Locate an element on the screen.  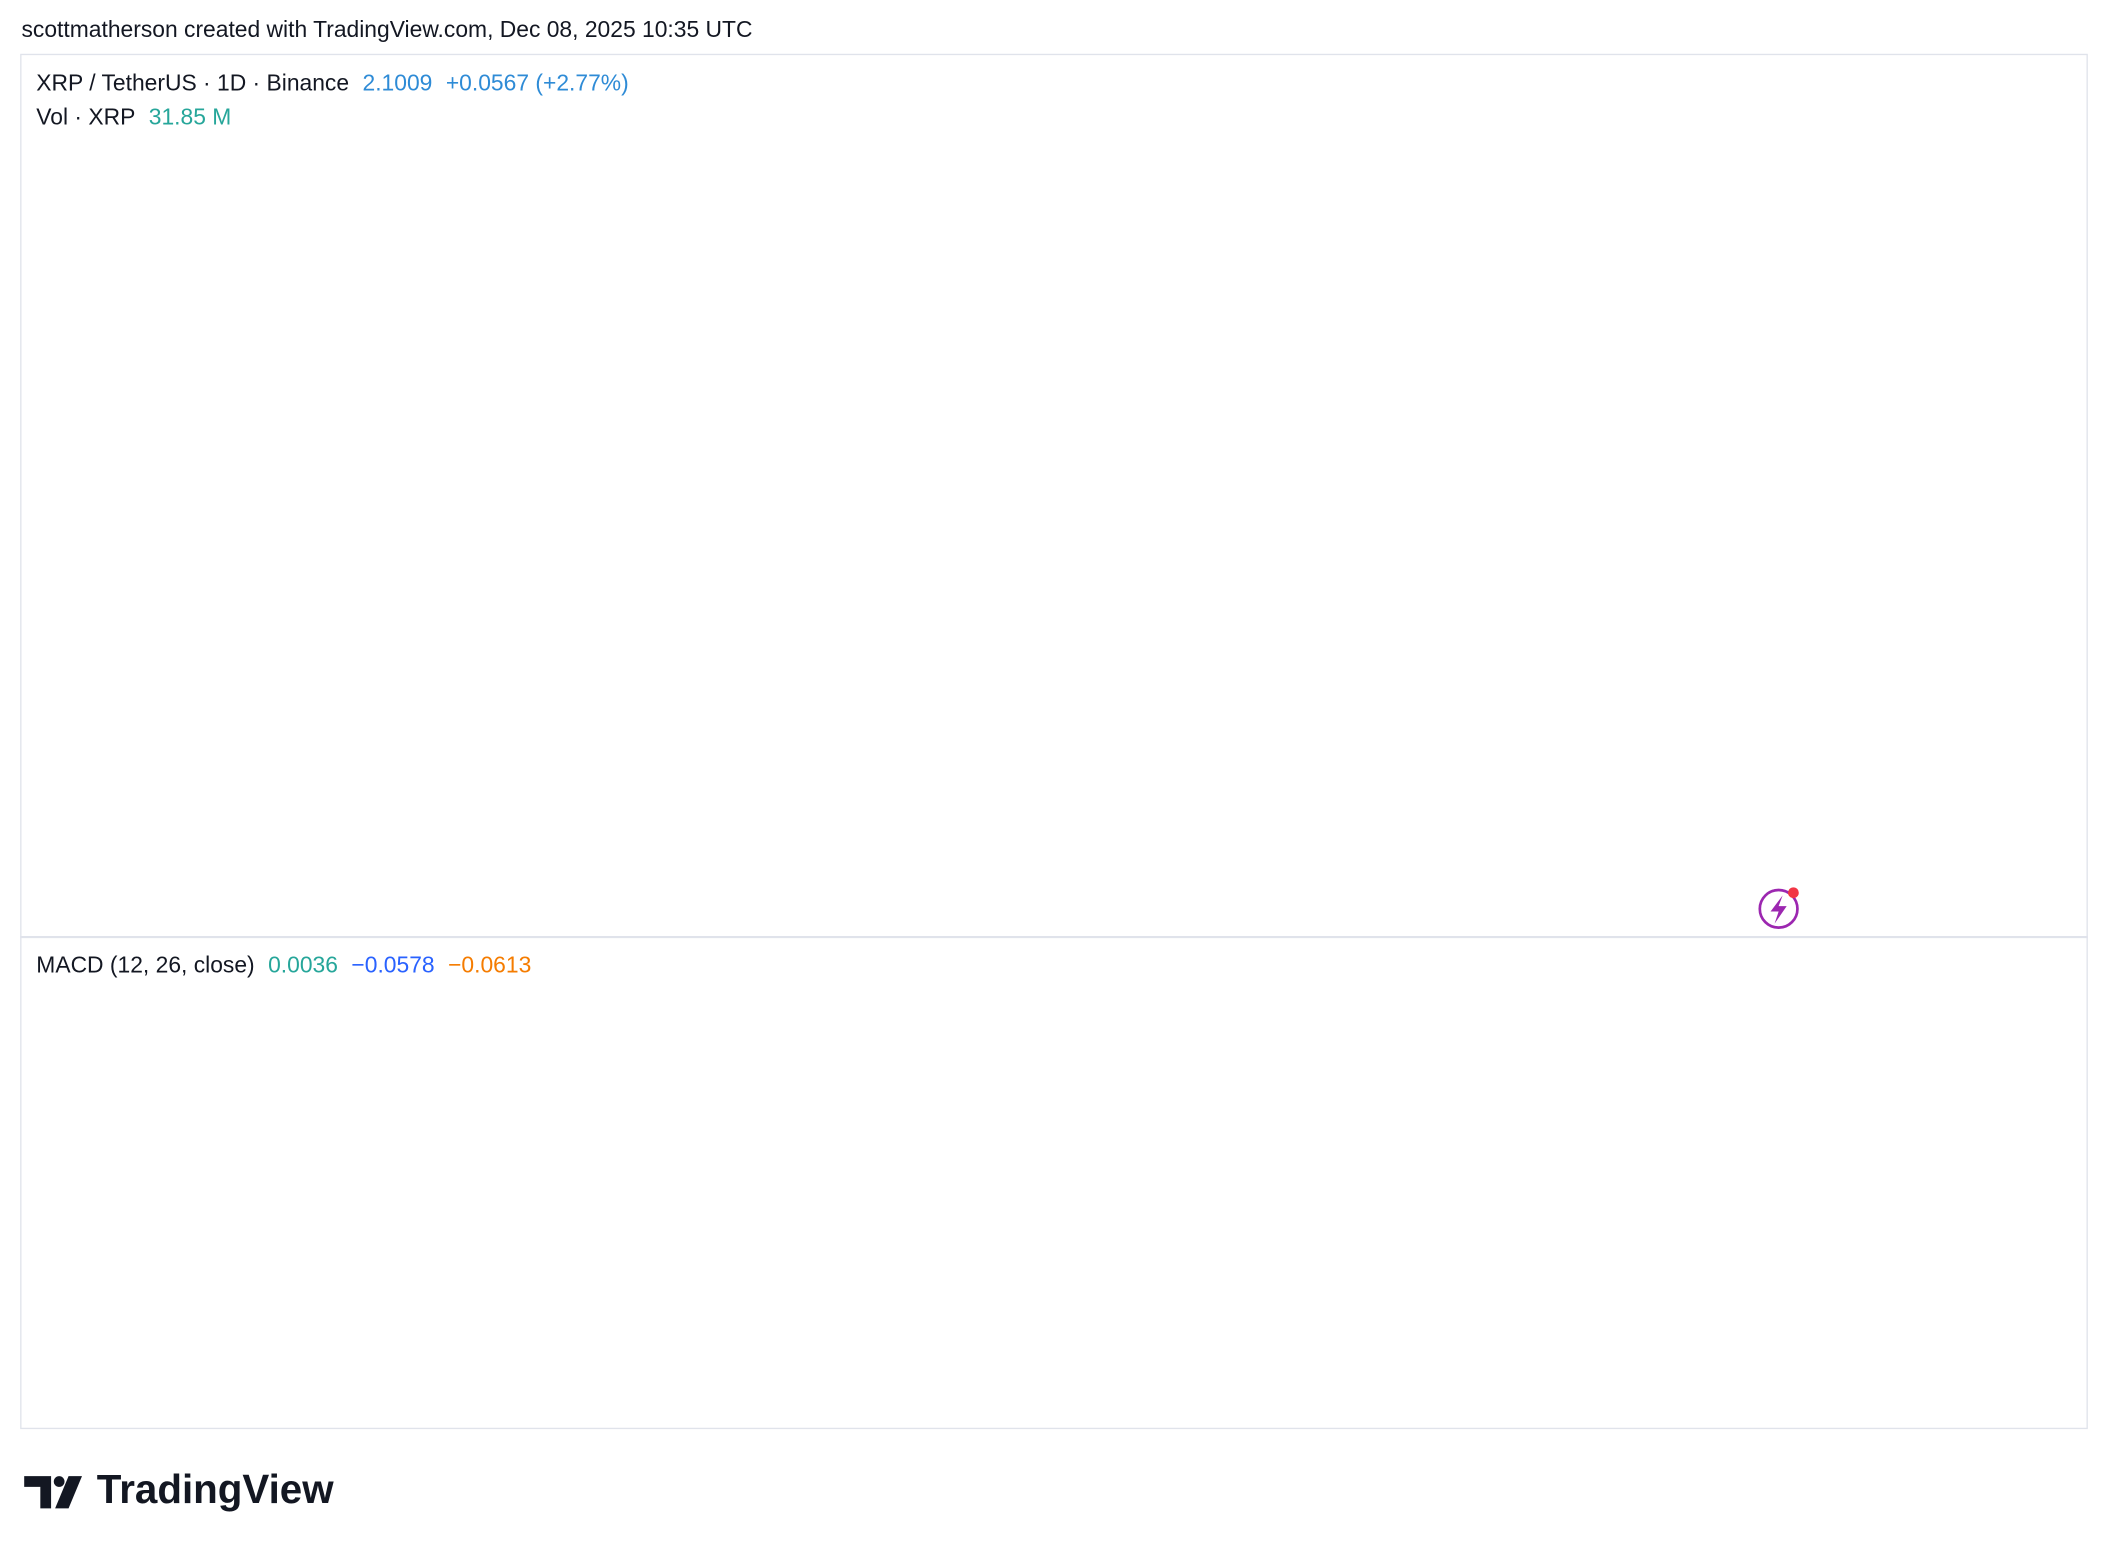
macd-title: MACD (12, 26, close) is located at coordinates (145, 965).